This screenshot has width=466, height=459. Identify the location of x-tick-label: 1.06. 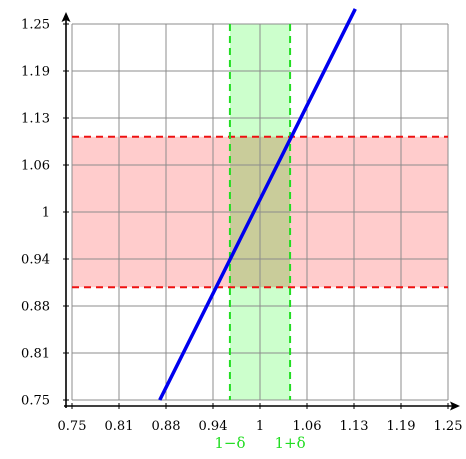
(307, 426).